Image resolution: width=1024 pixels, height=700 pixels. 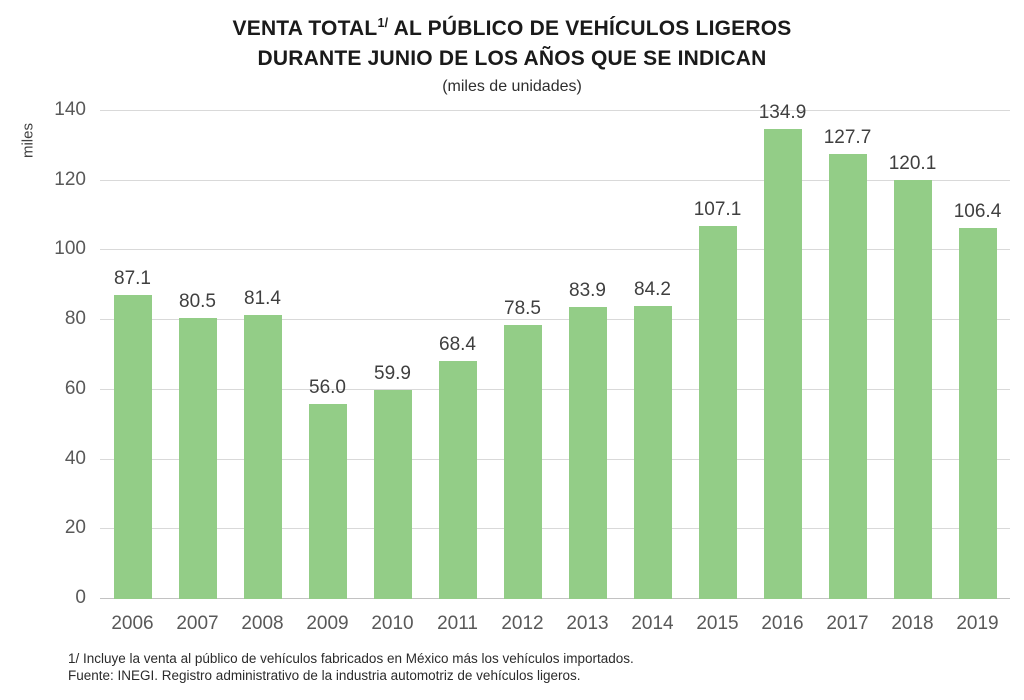 What do you see at coordinates (327, 387) in the screenshot?
I see `bar-value-label-2009: 56.0` at bounding box center [327, 387].